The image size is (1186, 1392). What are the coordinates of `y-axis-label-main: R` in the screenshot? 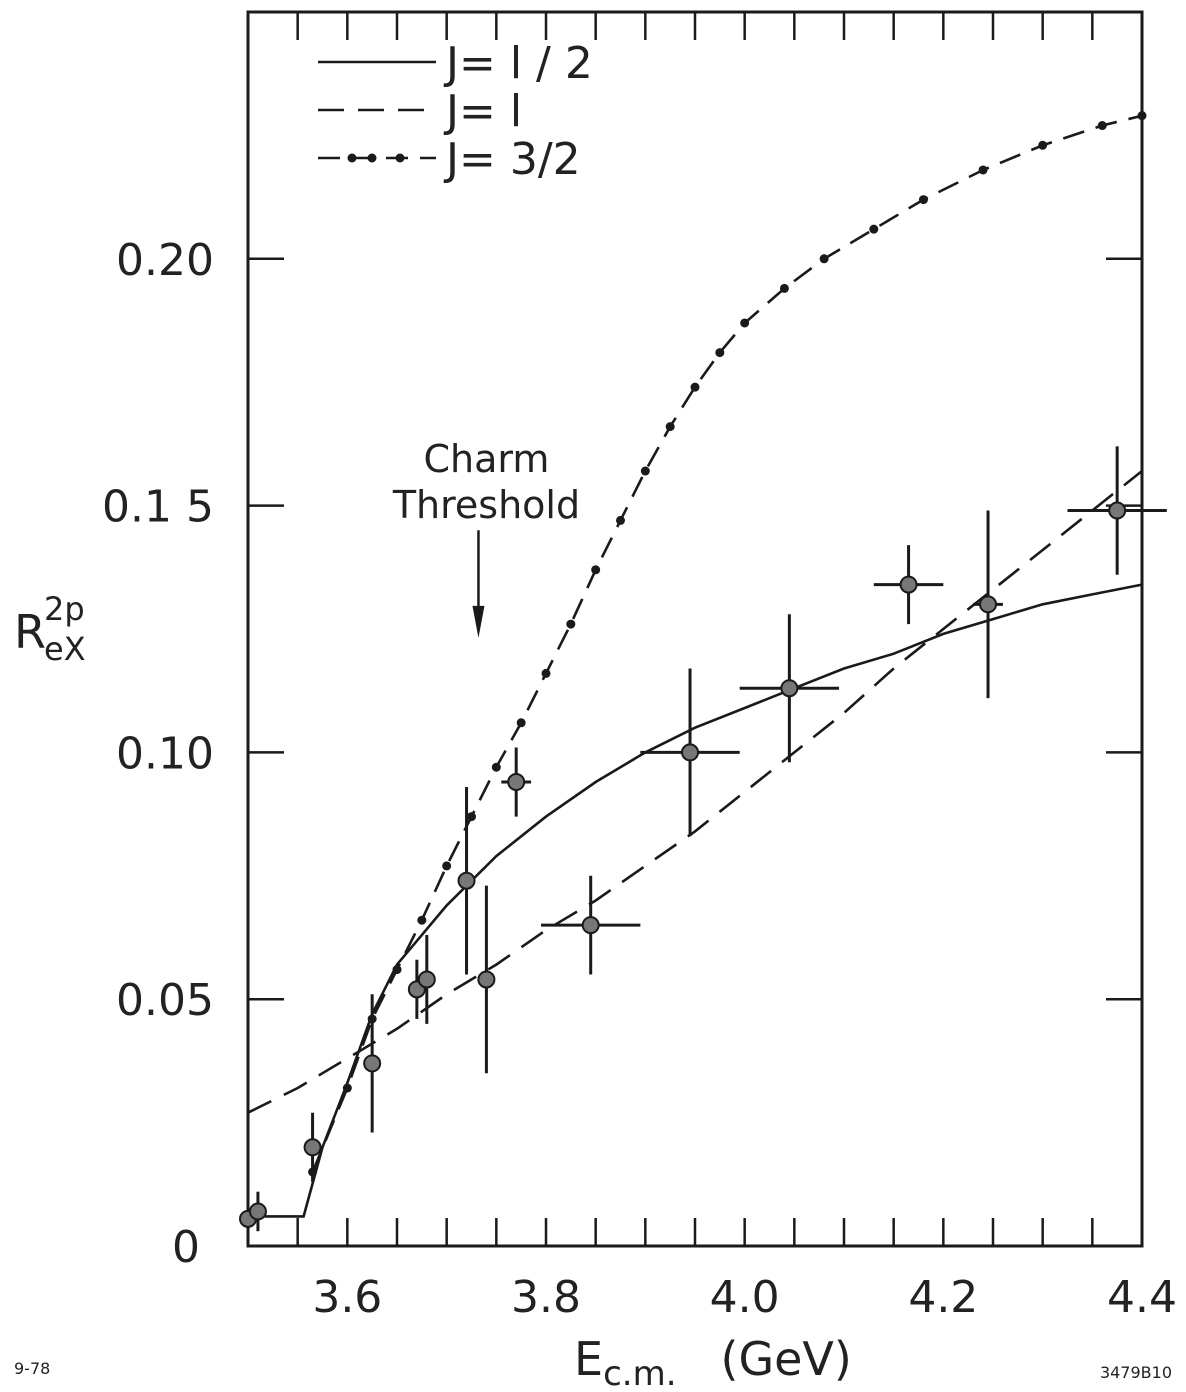 It's located at (30, 632).